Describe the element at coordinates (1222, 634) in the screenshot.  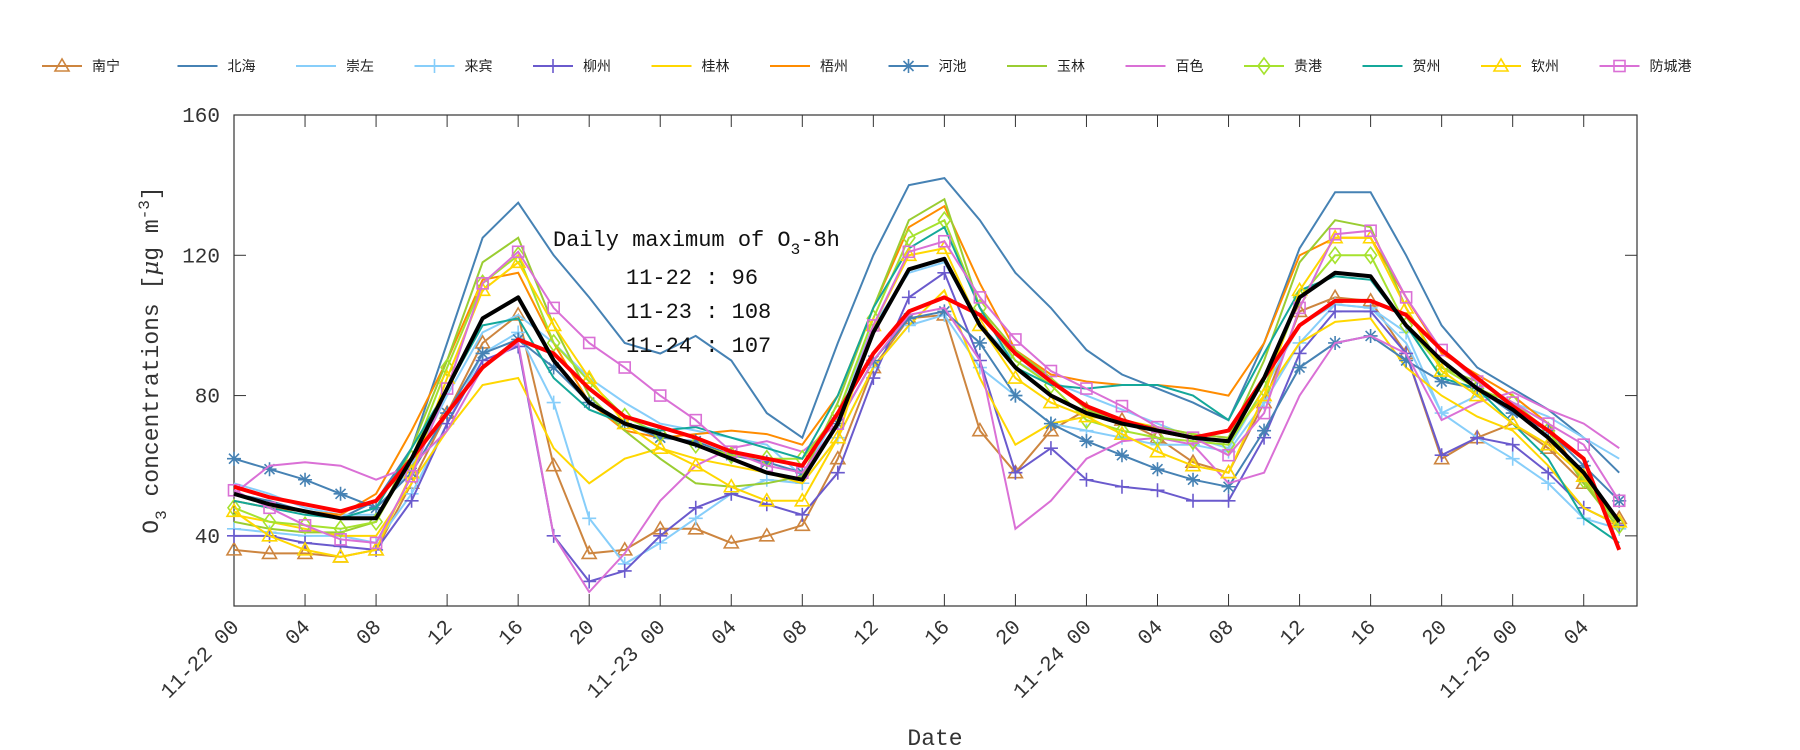
I see `x-tick-label: 08` at that location.